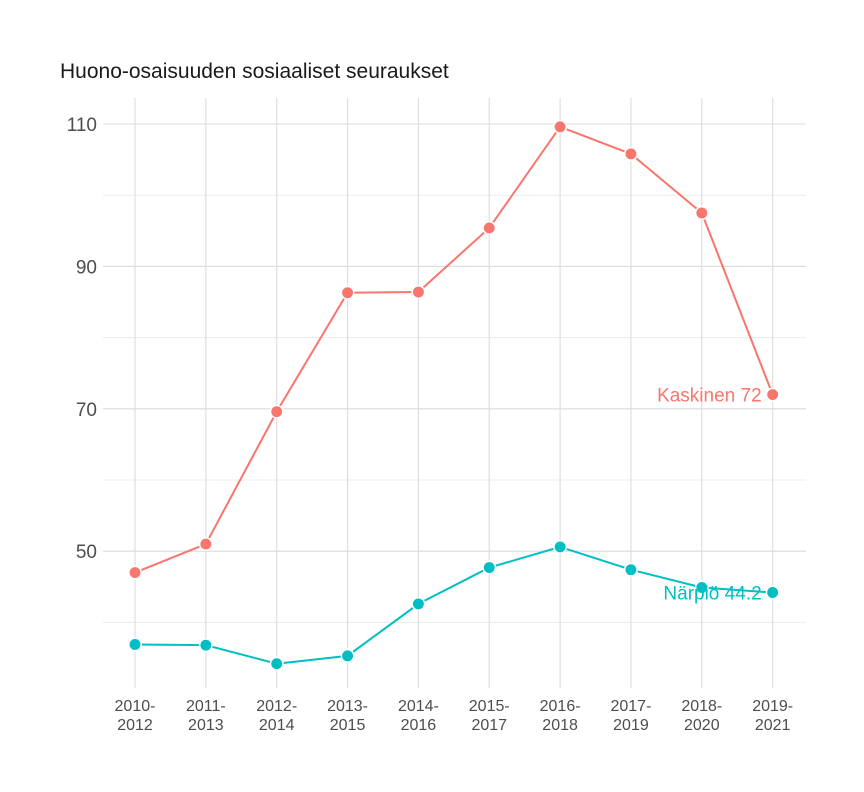 This screenshot has height=792, width=864. What do you see at coordinates (82, 339) in the screenshot?
I see `y-axis: 50 70 90 110` at bounding box center [82, 339].